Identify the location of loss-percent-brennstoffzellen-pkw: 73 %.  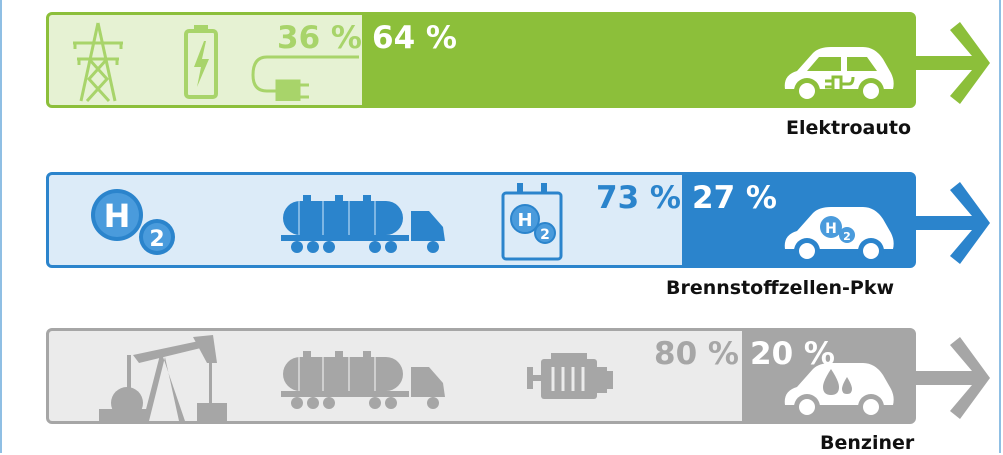
(638, 198).